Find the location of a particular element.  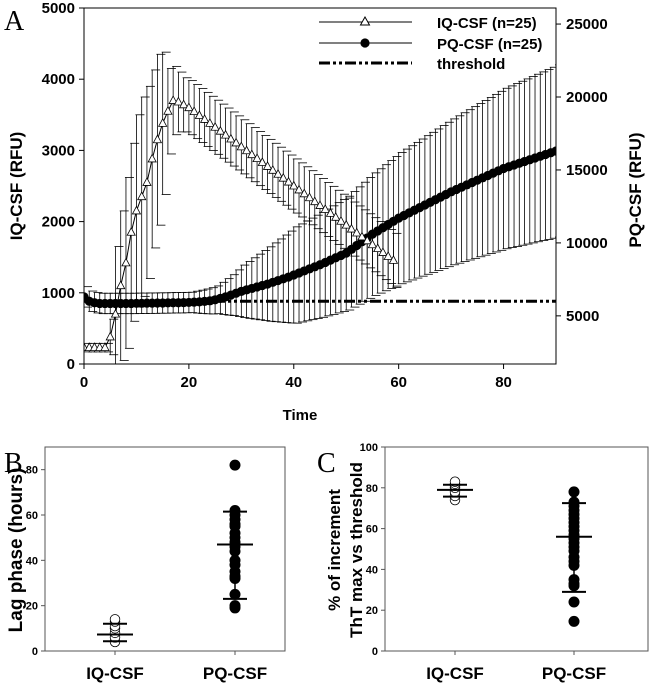

legend-label-threshold: threshold is located at coordinates (471, 64).